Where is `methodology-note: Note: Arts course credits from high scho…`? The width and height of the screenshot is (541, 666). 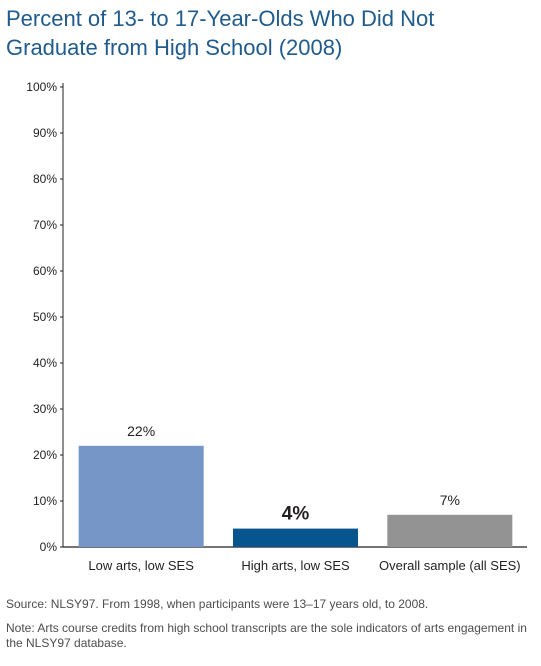 methodology-note: Note: Arts course credits from high scho… is located at coordinates (266, 635).